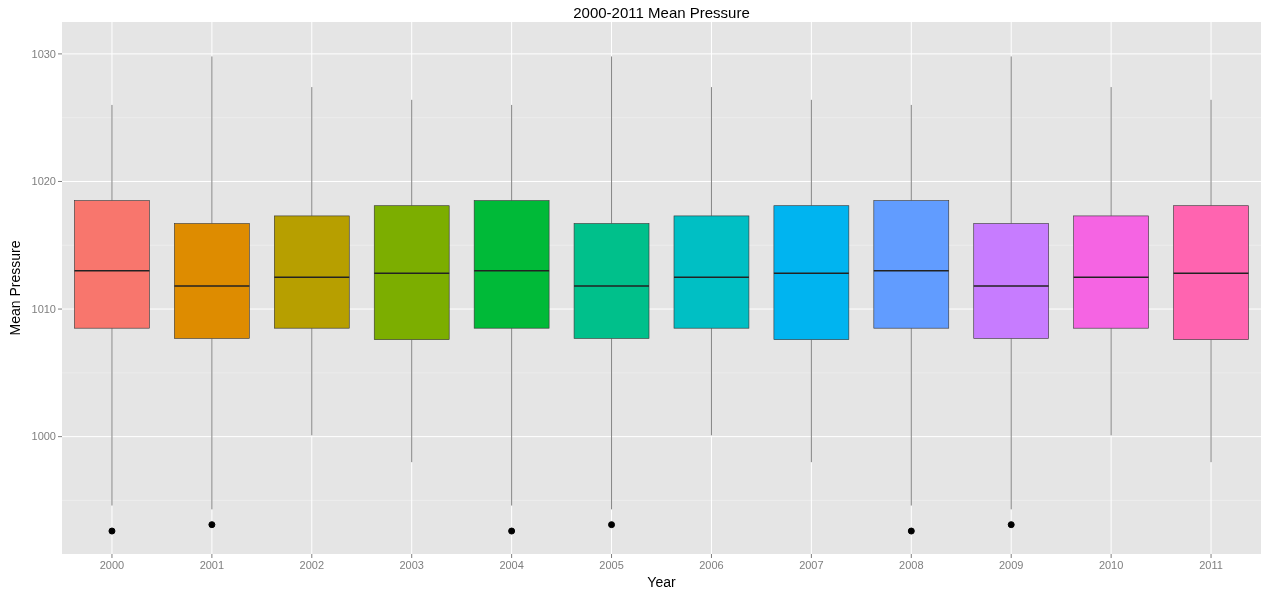  I want to click on x-tick-label: 2003, so click(411, 565).